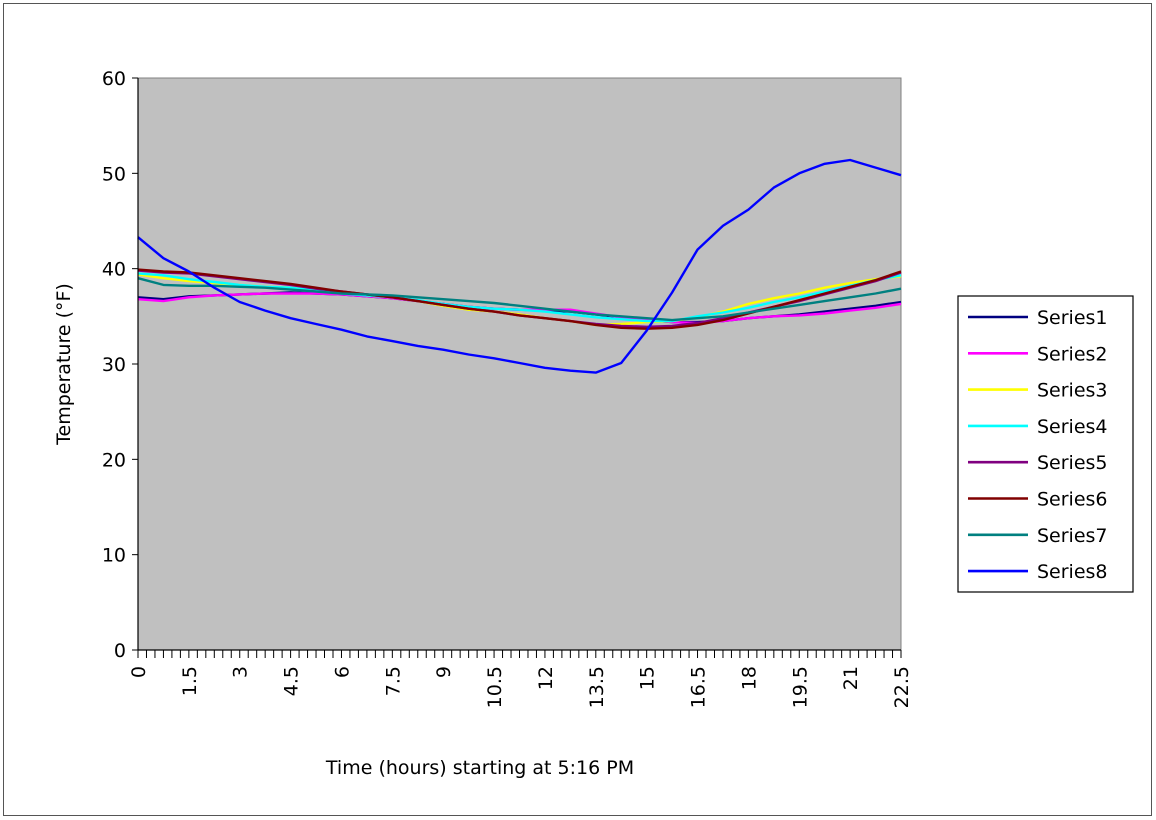 Image resolution: width=1156 pixels, height=820 pixels. Describe the element at coordinates (114, 174) in the screenshot. I see `y-tick-label: 50` at that location.